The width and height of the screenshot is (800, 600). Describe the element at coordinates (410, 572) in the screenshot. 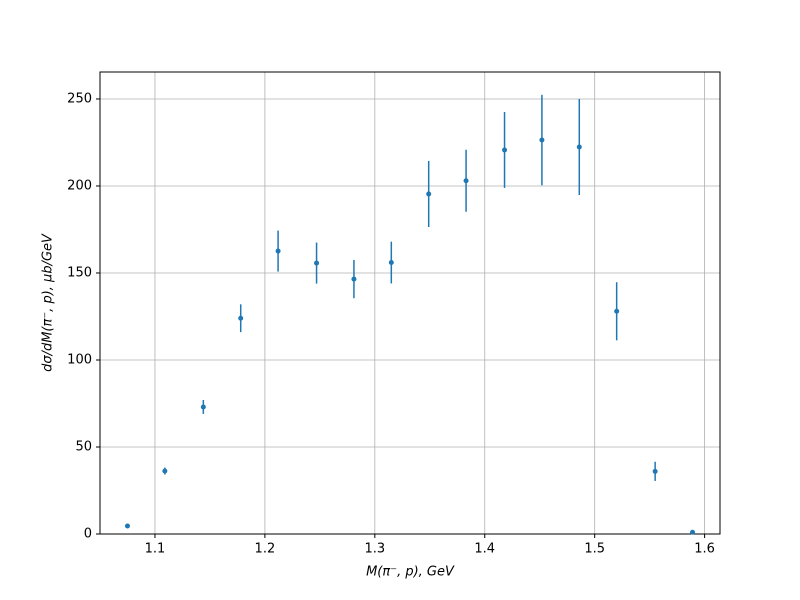

I see `x-axis-title: M(π⁻, p), GeV` at that location.